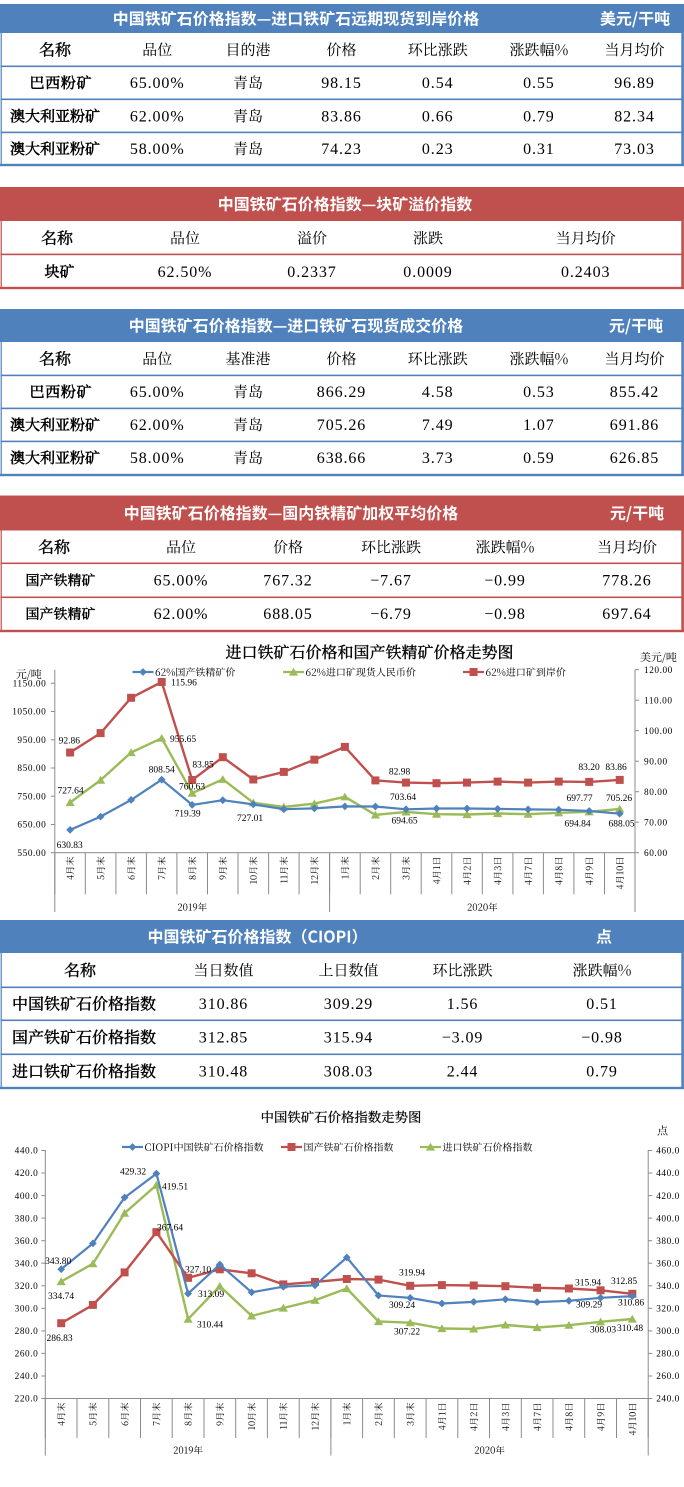 The height and width of the screenshot is (1487, 684). I want to click on svg-text: 0.53, so click(539, 392).